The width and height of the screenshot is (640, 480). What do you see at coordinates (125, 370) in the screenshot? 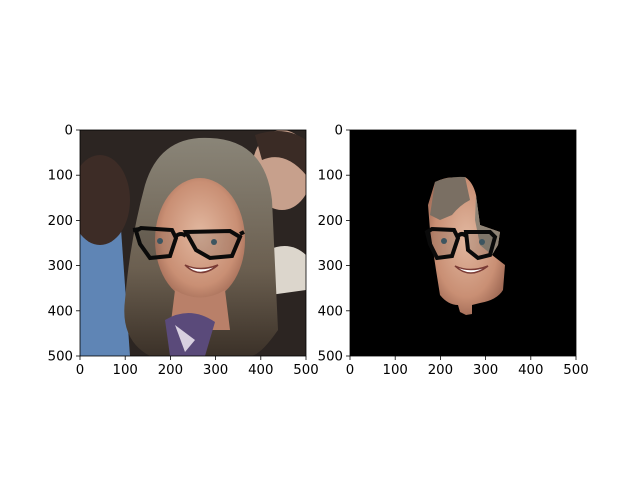
I see `left-x-tick-label: 100` at bounding box center [125, 370].